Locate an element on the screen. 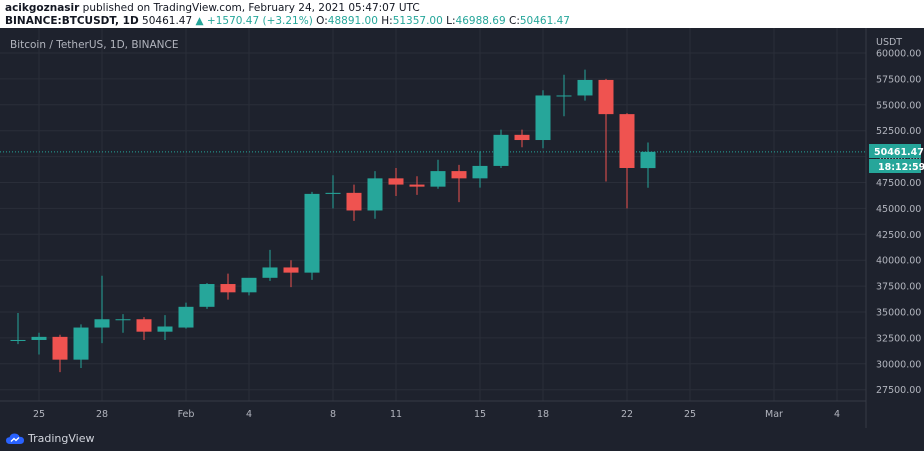  price-tick-label: 32500.00 is located at coordinates (898, 338).